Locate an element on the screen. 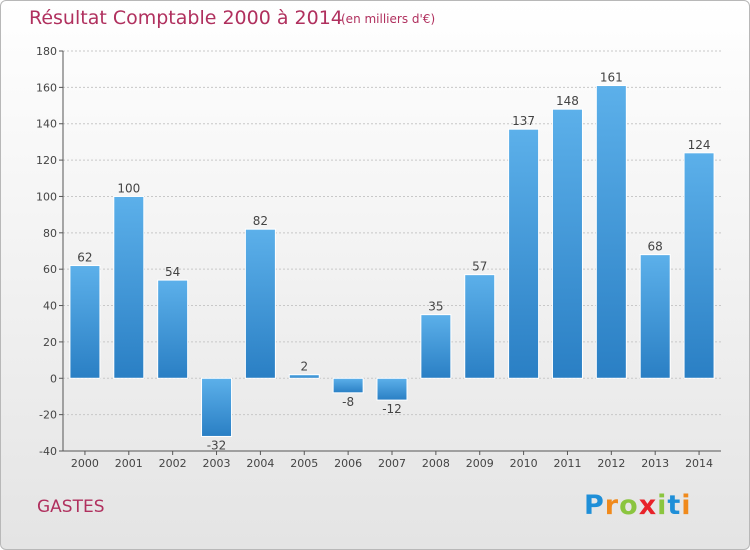 This screenshot has width=750, height=550. bar-2006 is located at coordinates (348, 385).